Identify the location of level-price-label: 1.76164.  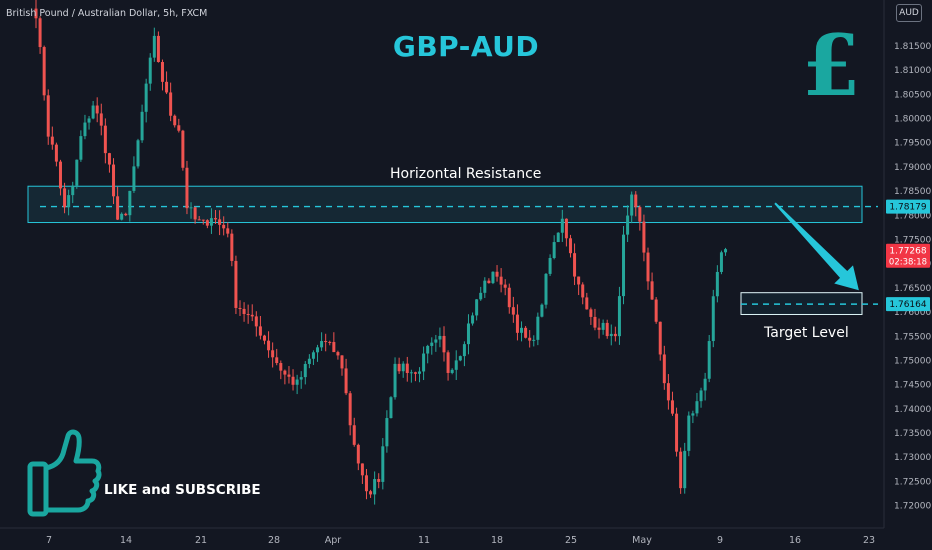
(907, 305).